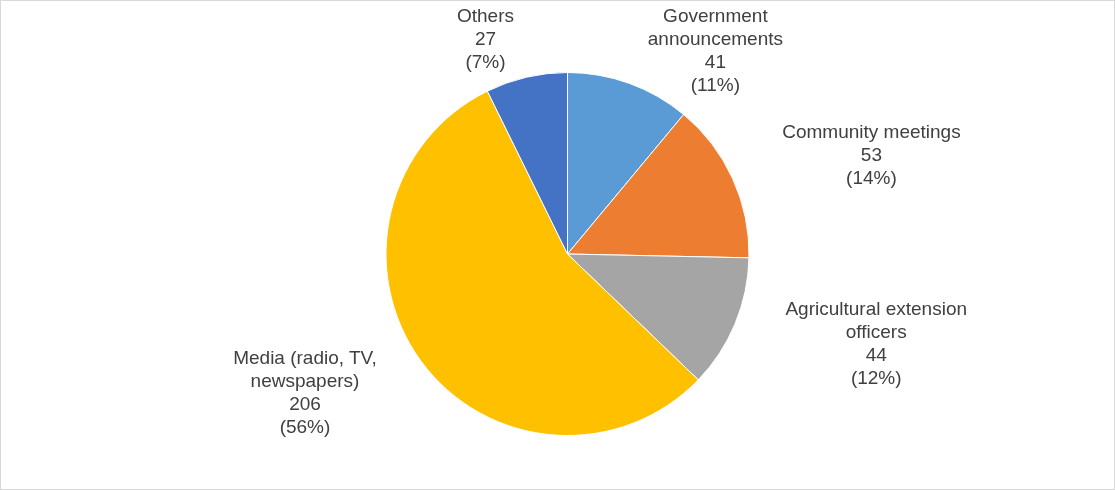  What do you see at coordinates (871, 132) in the screenshot?
I see `slice-label: Community meetings` at bounding box center [871, 132].